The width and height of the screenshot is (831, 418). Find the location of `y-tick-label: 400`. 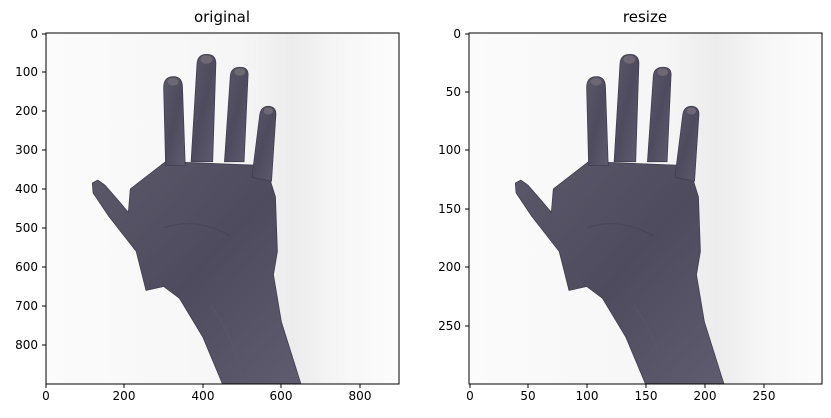

y-tick-label: 400 is located at coordinates (26, 189).